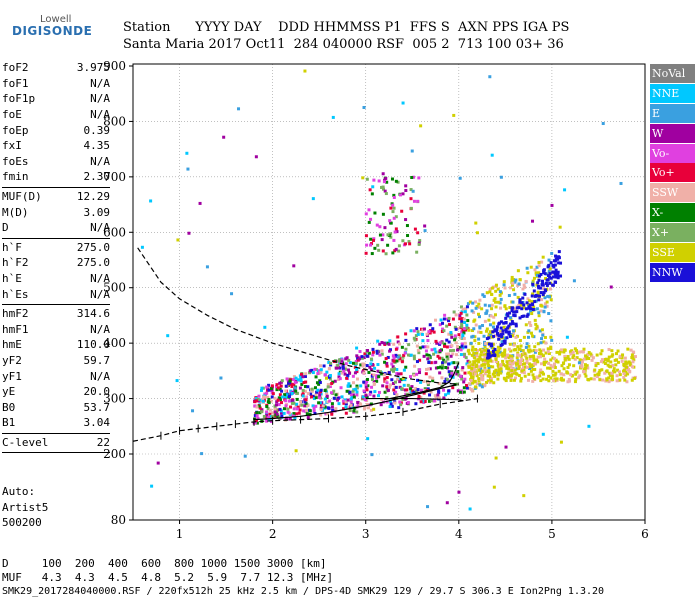 The image size is (700, 600). I want to click on param-value: N/A, so click(100, 115).